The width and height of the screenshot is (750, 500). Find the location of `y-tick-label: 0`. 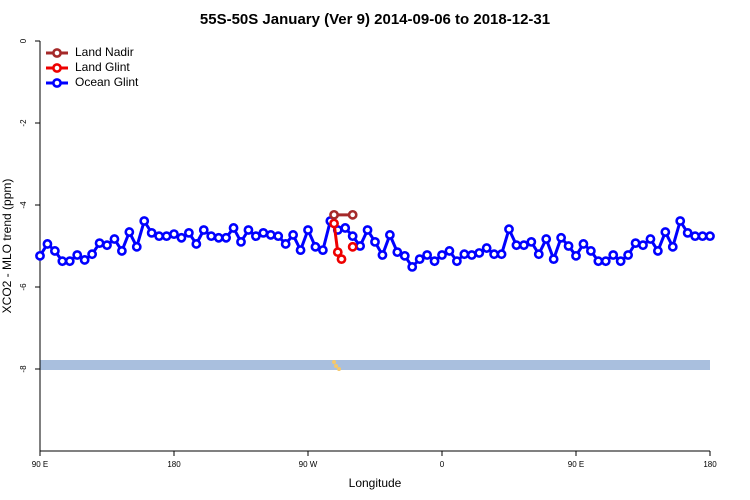

y-tick-label: 0 is located at coordinates (23, 40).